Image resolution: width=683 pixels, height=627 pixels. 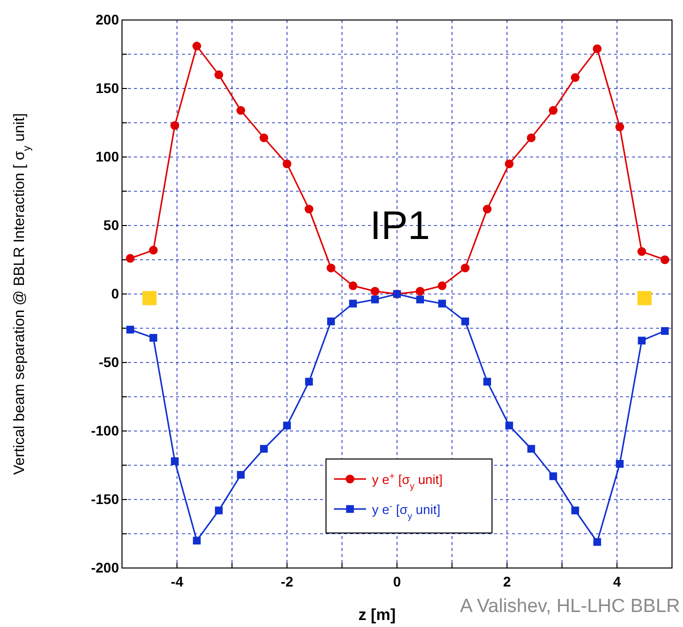 I want to click on legend-label: y e$^{+}$ [σ$_{y}$ unit], so click(x=407, y=481).